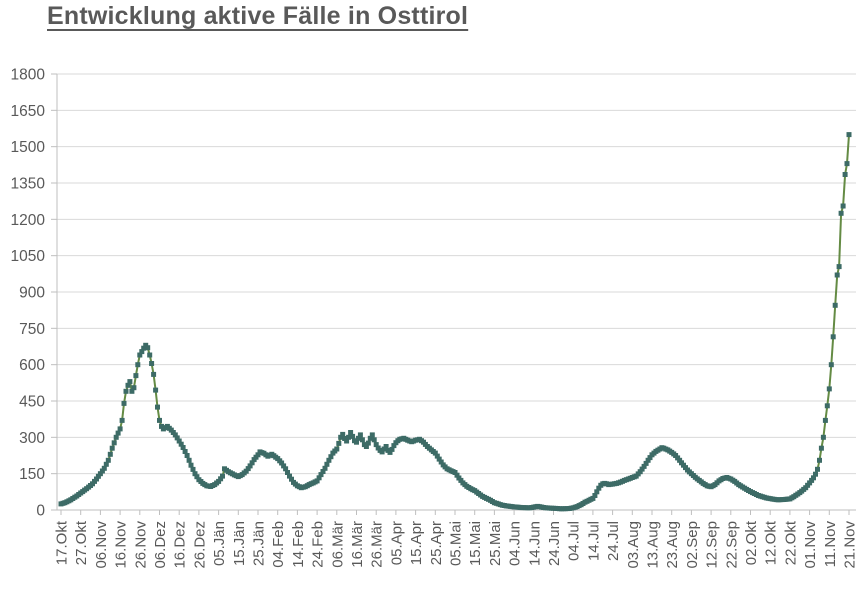 Image resolution: width=862 pixels, height=593 pixels. I want to click on x-axis-tick-label: 25.Mai, so click(495, 543).